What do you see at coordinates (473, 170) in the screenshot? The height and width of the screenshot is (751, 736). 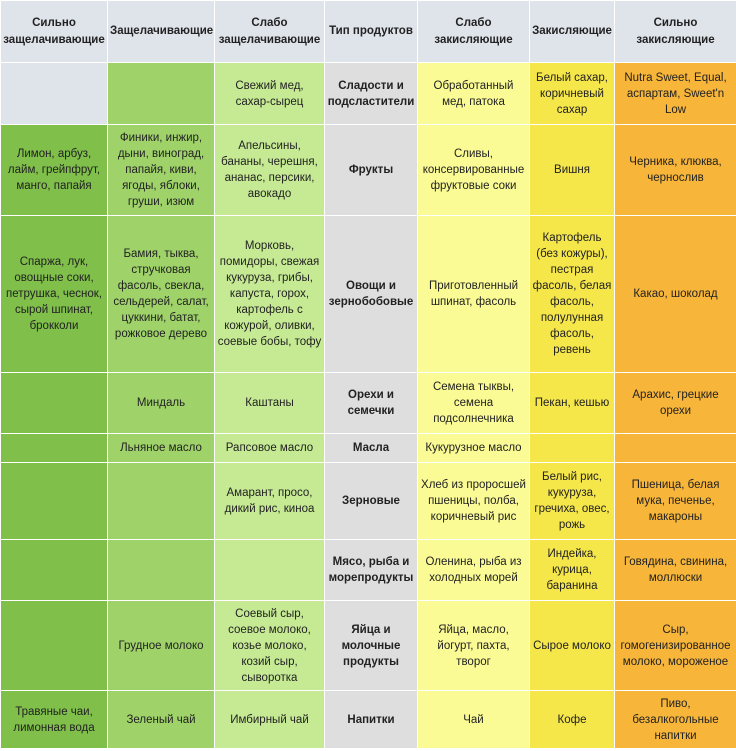 I see `table-cell: Сливы, консервированные фруктовые соки` at bounding box center [473, 170].